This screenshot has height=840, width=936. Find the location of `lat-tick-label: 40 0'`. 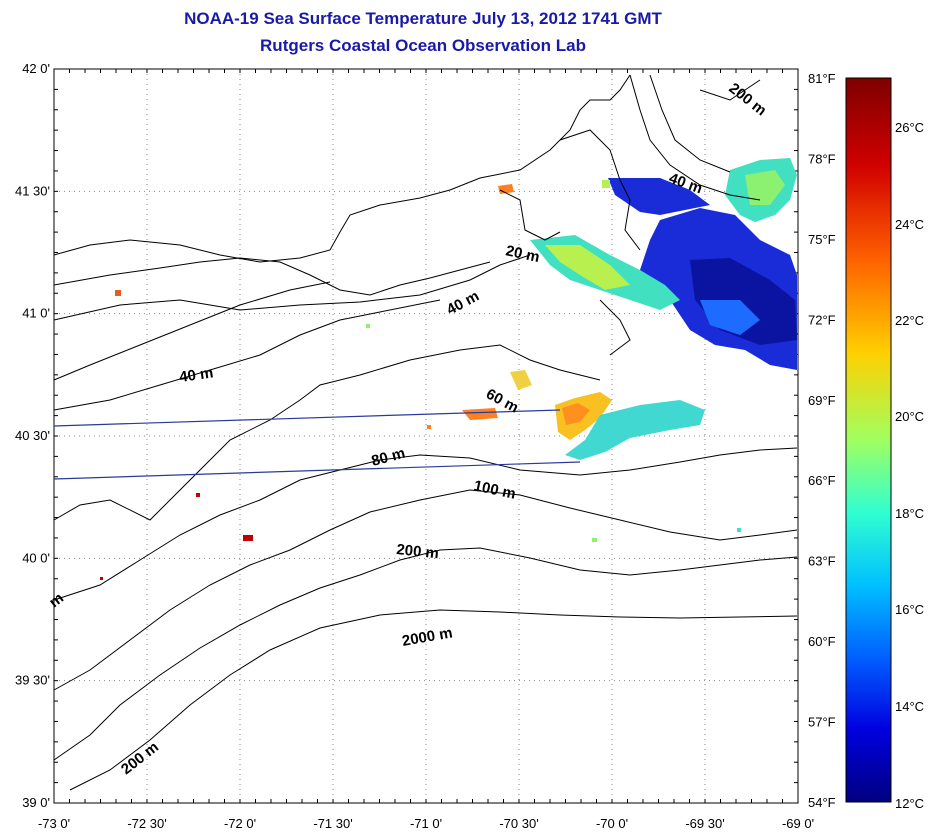

lat-tick-label: 40 0' is located at coordinates (36, 557).